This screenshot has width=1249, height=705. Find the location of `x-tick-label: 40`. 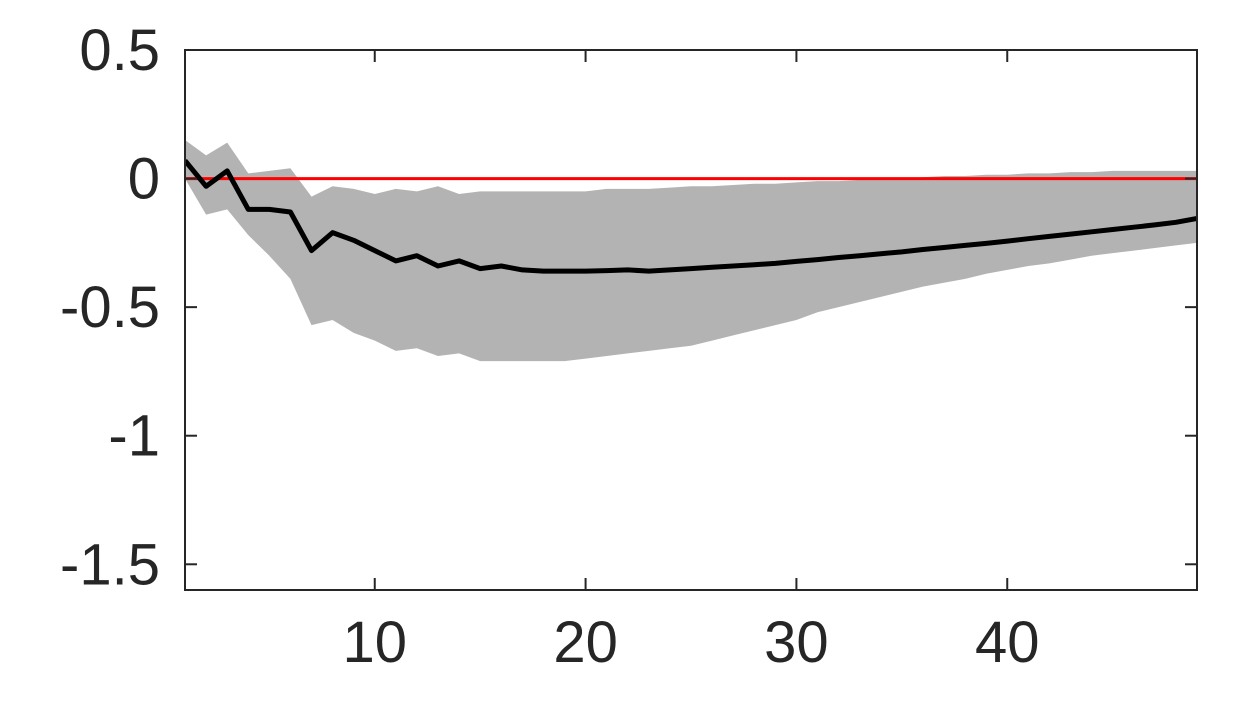

x-tick-label: 40 is located at coordinates (1007, 642).